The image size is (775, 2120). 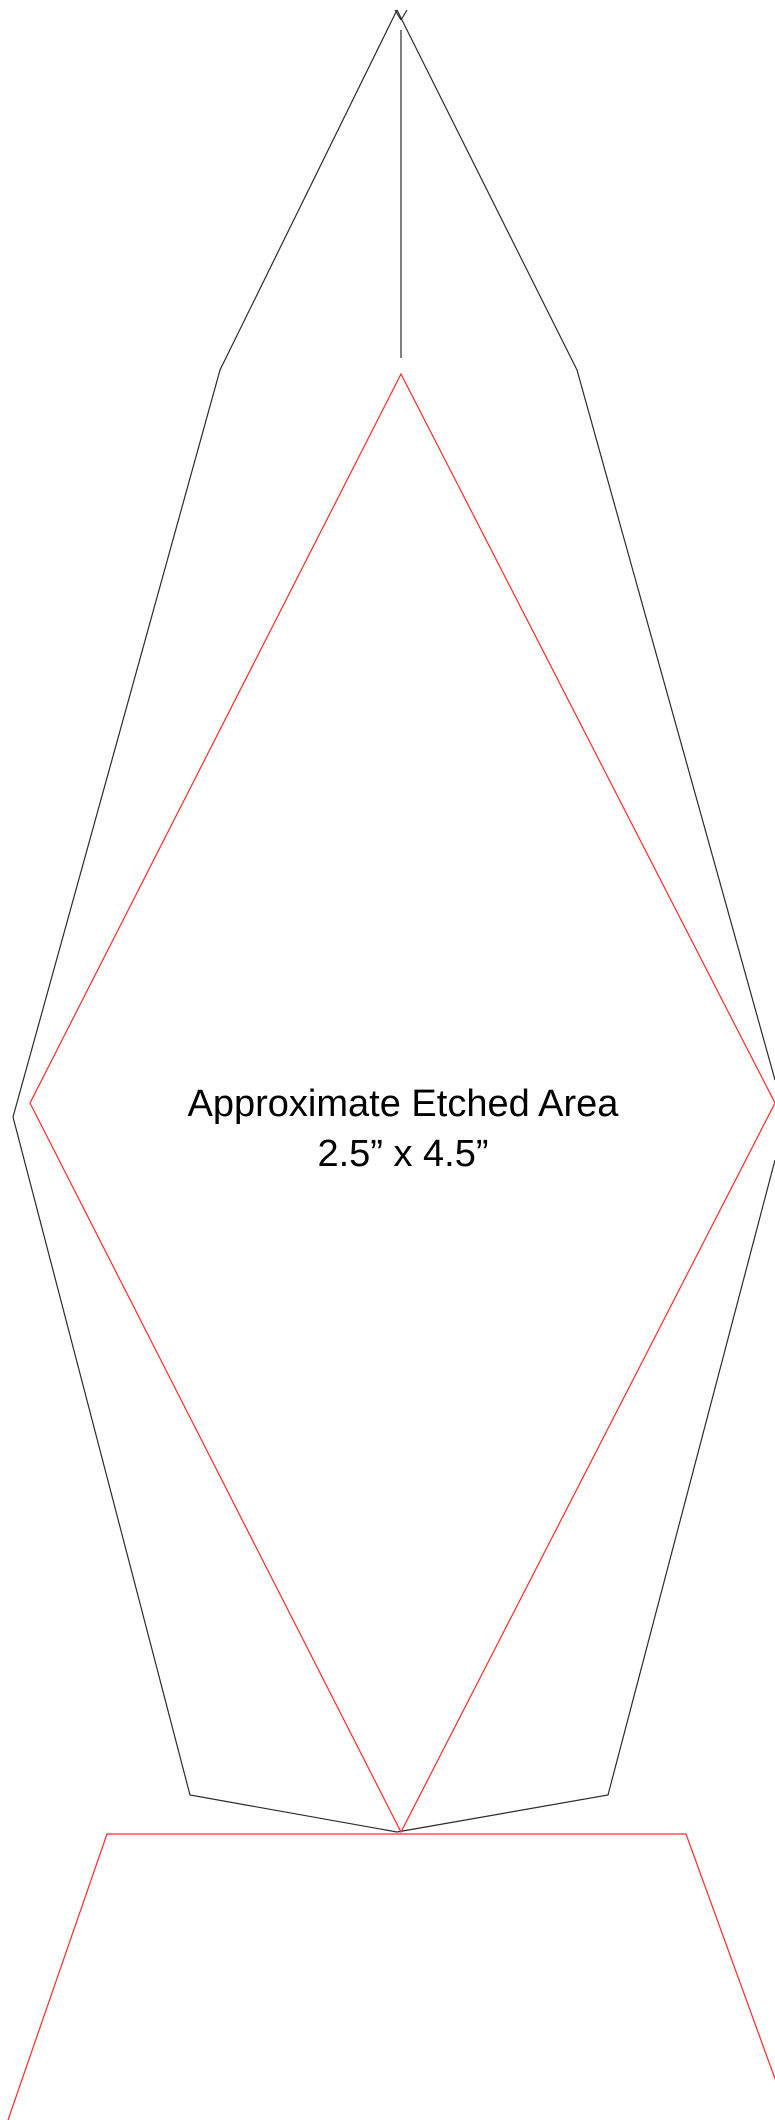 What do you see at coordinates (402, 1154) in the screenshot?
I see `etched-area-dimensions: 2.5” x 4.5”` at bounding box center [402, 1154].